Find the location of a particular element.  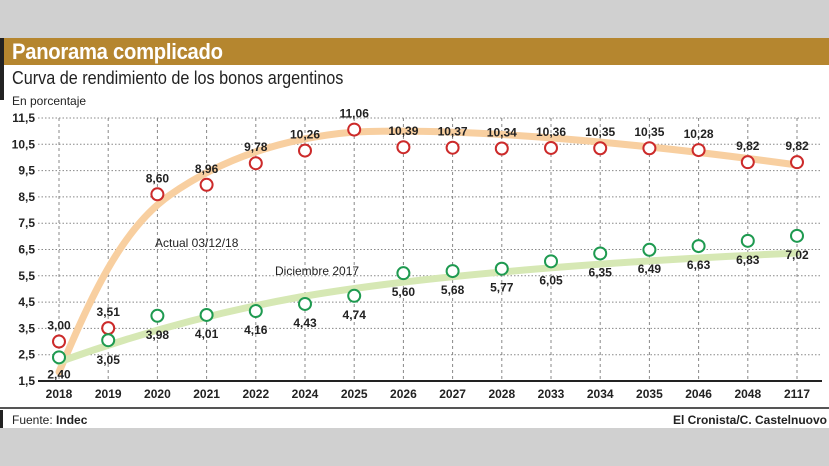

actual-data-label: 10,28 is located at coordinates (699, 134).